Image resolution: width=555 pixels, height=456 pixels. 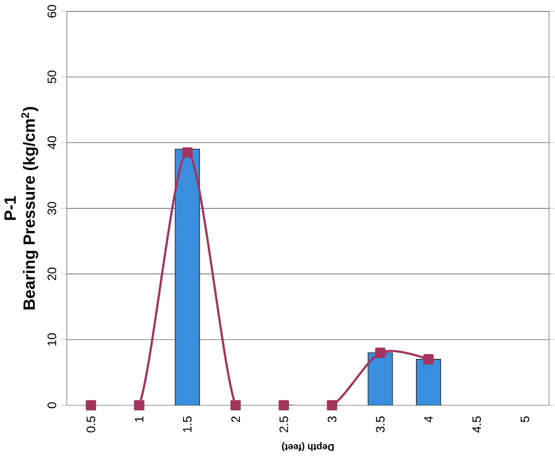 I want to click on y-axis-title: Bearing Pressure (kg/cm$^{2}$), so click(x=29, y=208).